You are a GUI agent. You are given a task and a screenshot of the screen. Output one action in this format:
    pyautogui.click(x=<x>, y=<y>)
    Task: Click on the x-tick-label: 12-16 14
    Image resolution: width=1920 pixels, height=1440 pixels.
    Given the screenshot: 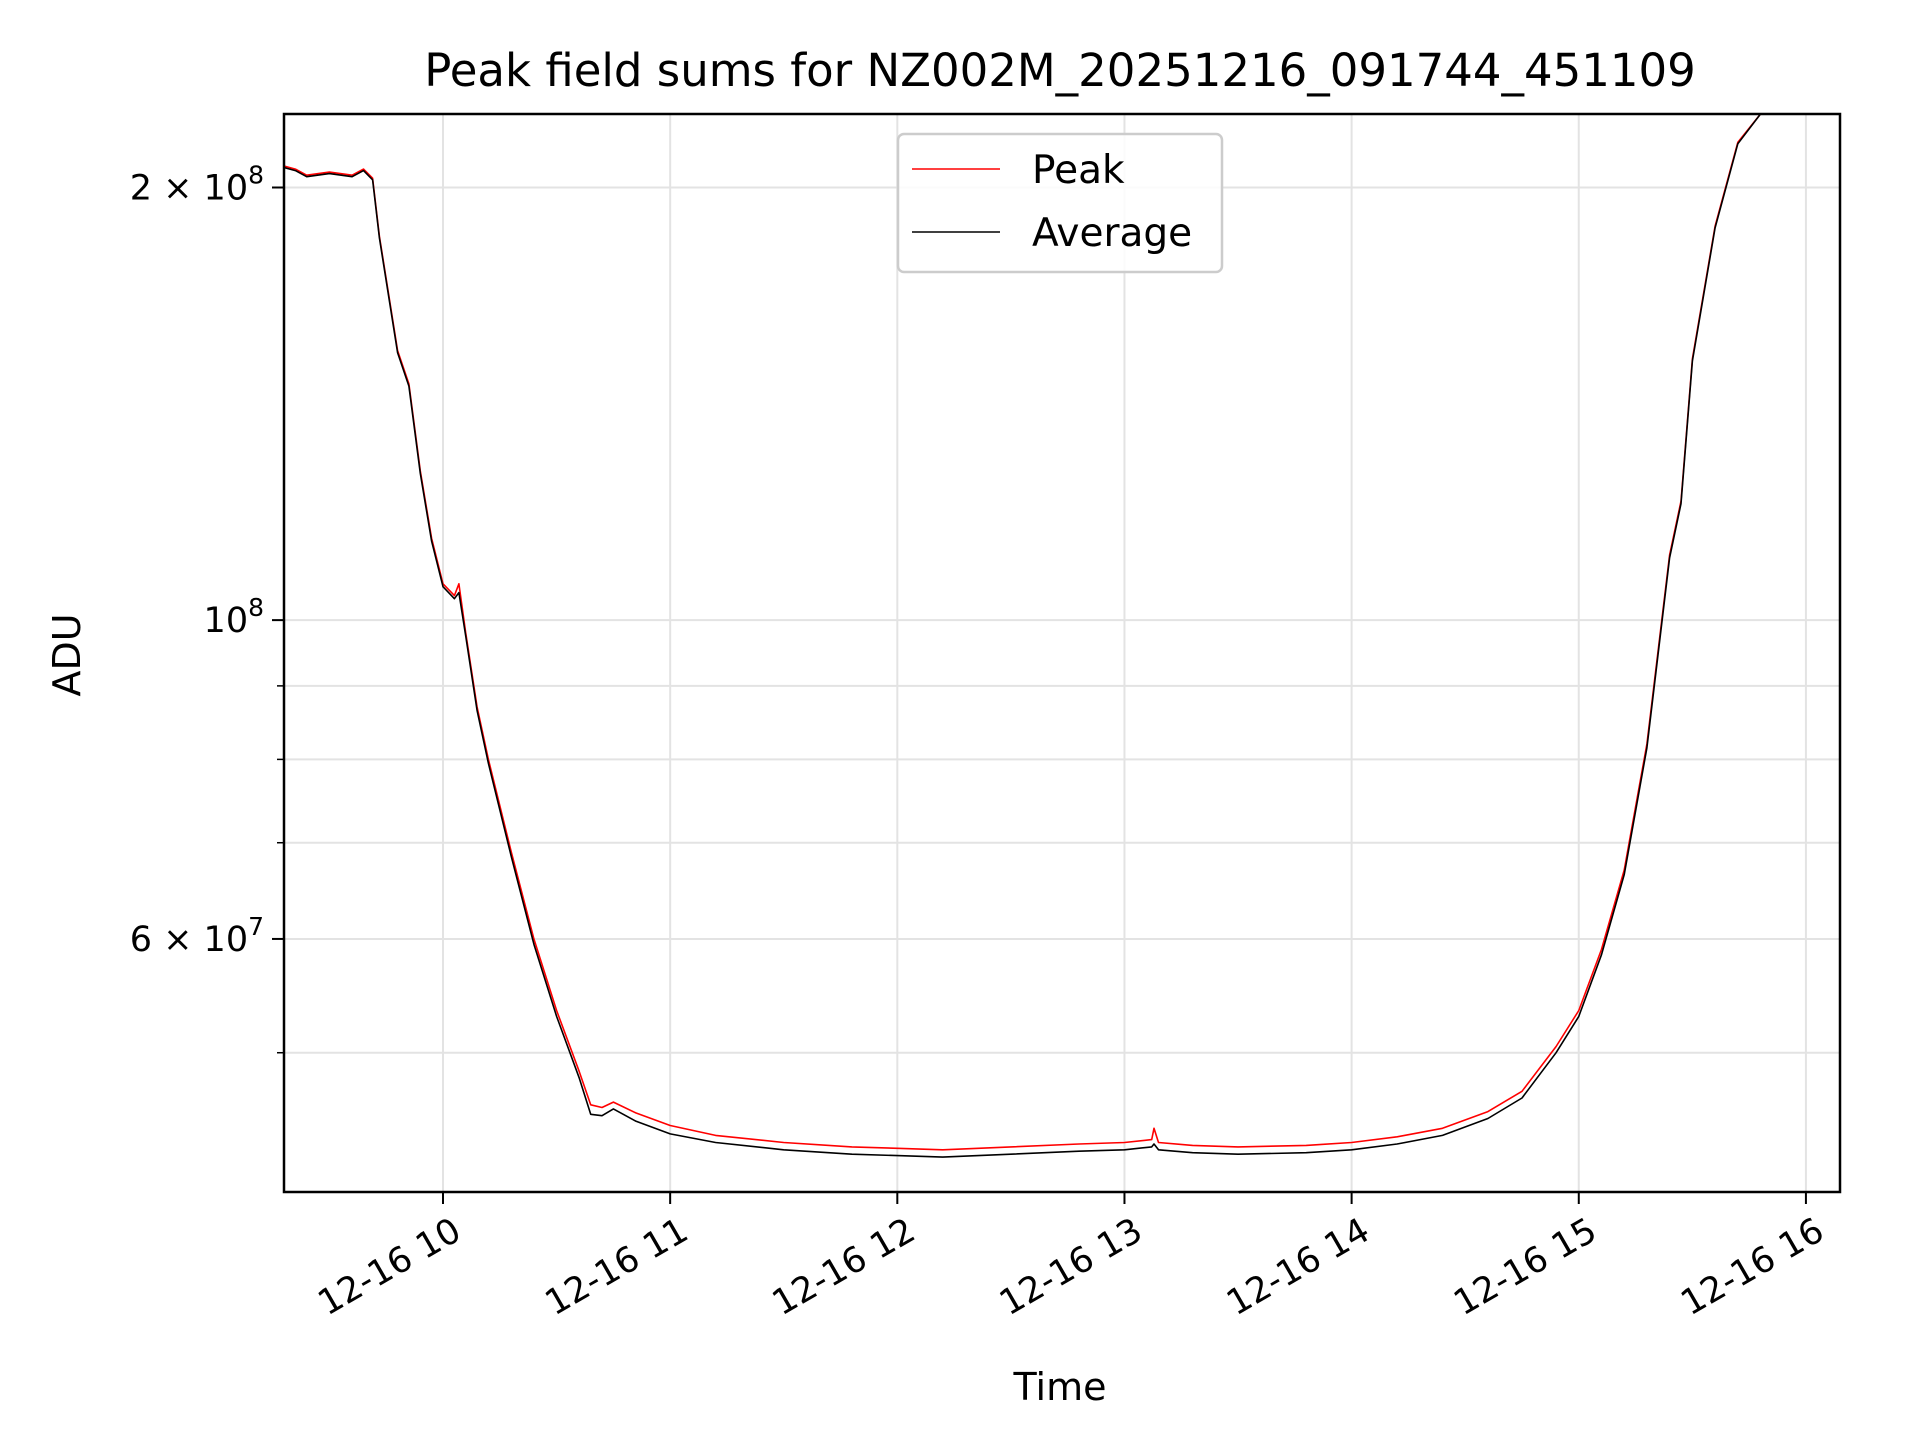 What is the action you would take?
    pyautogui.click(x=1298, y=1267)
    